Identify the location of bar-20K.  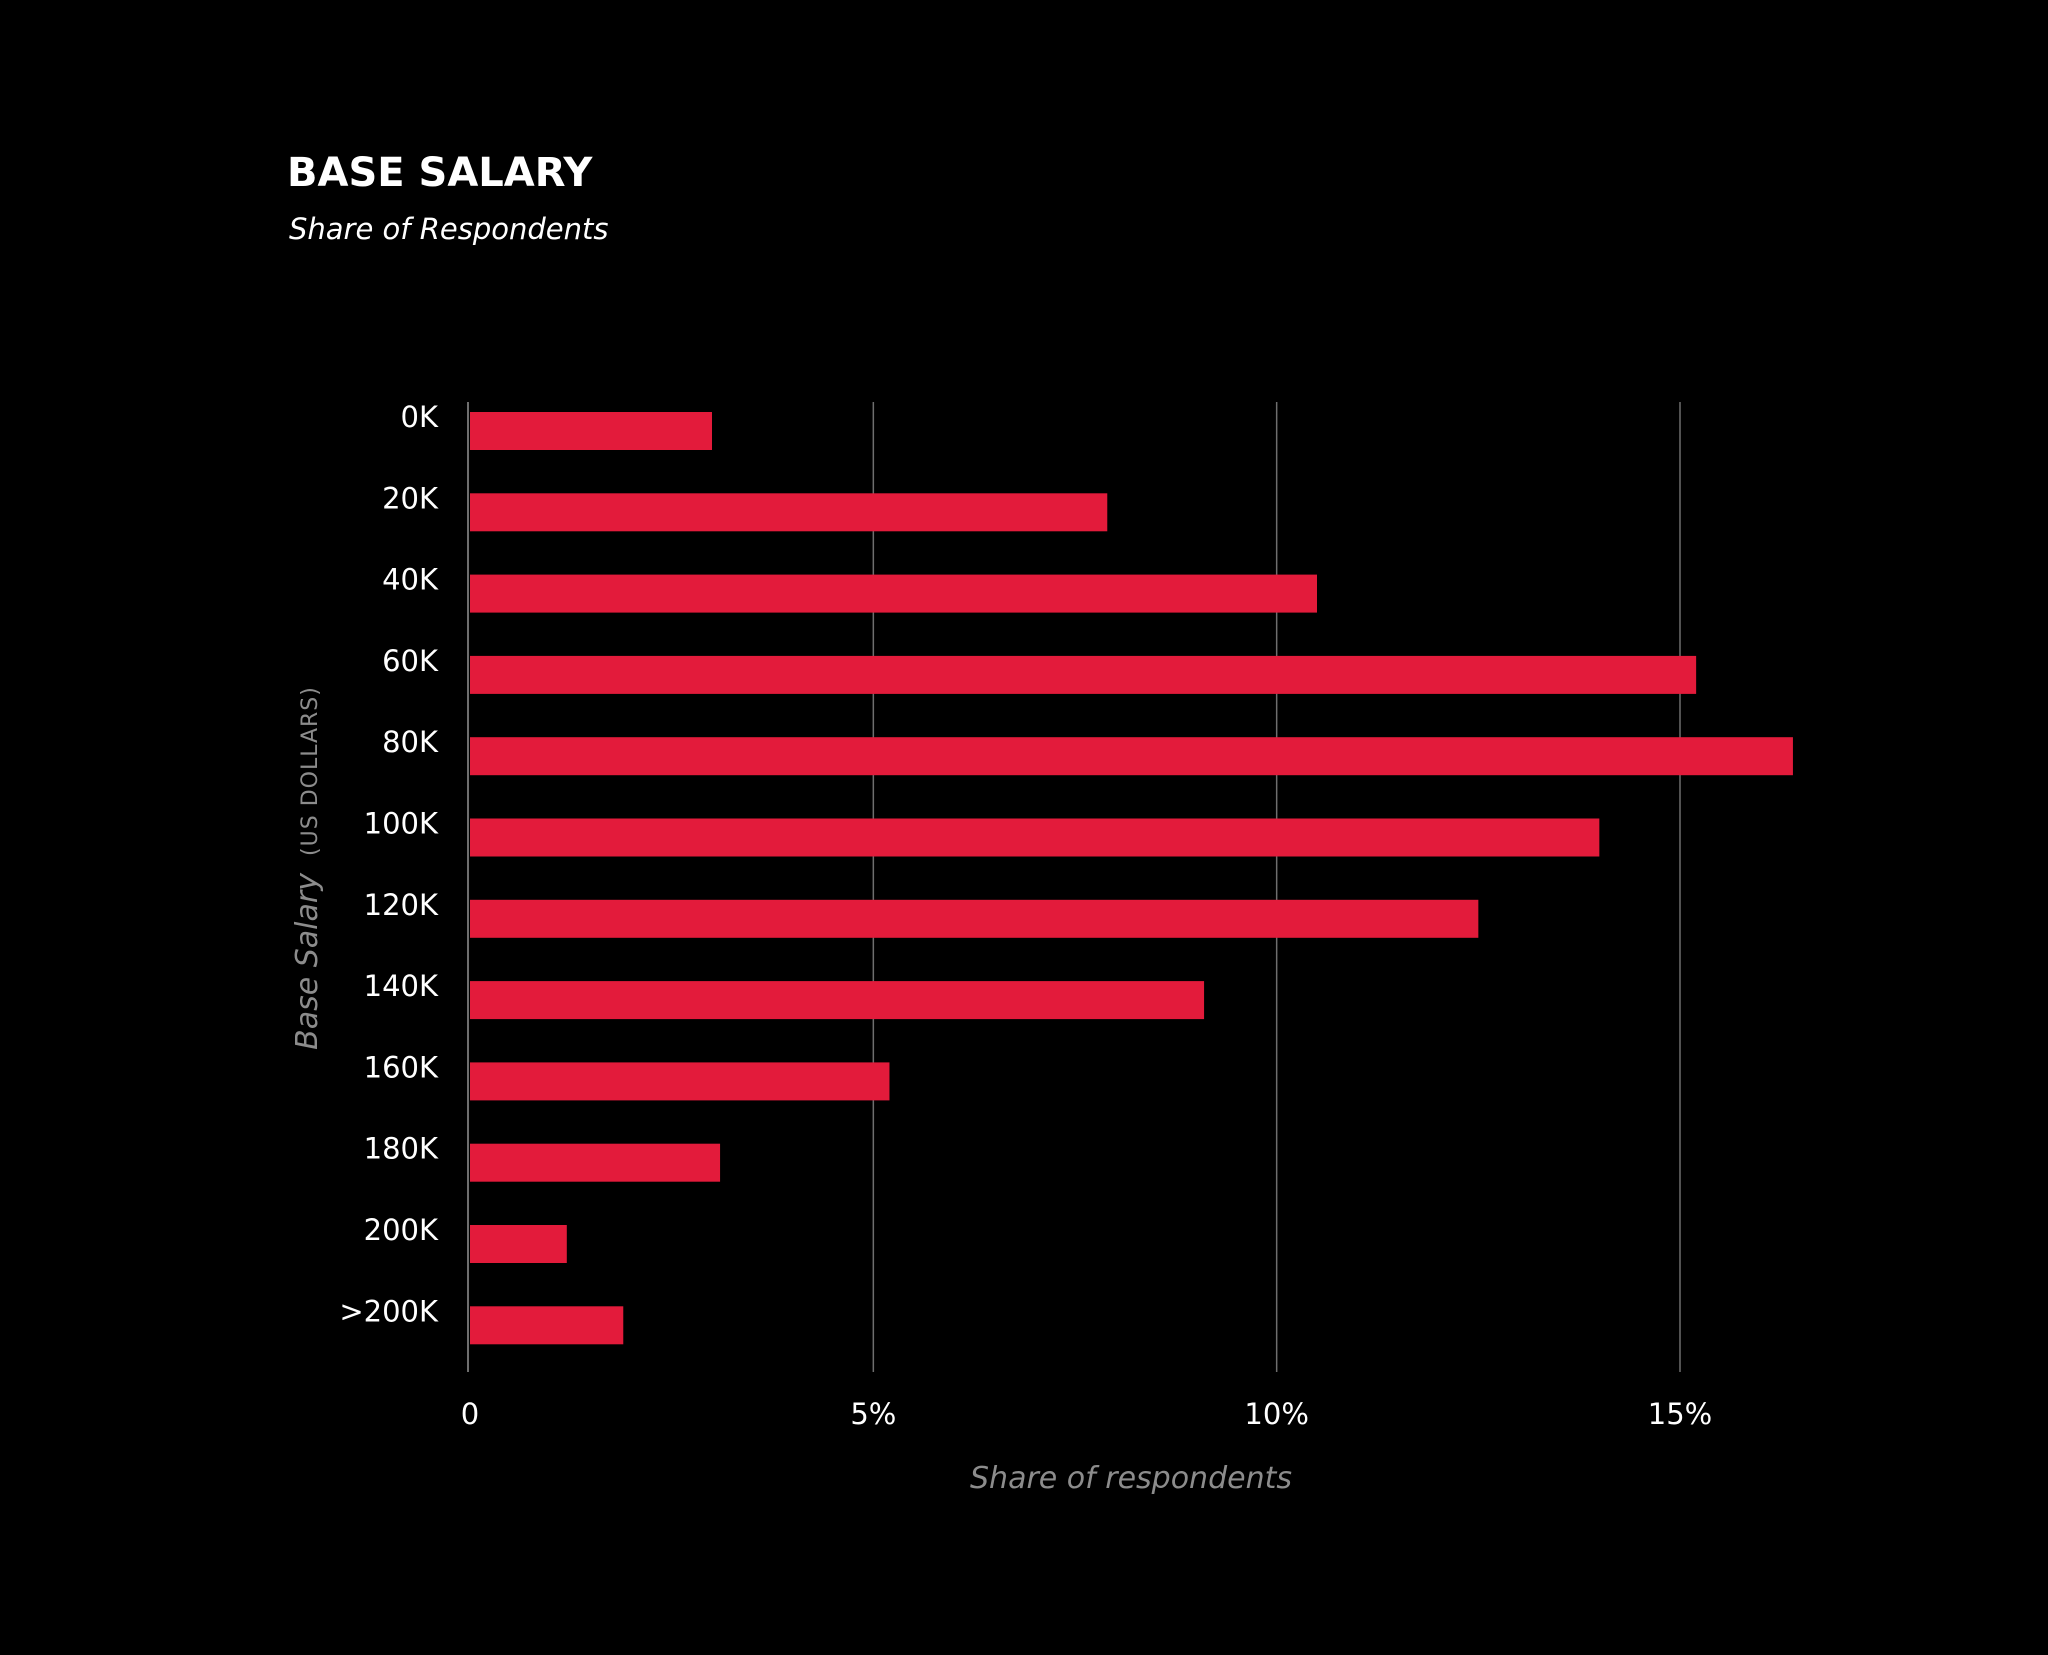
(789, 512).